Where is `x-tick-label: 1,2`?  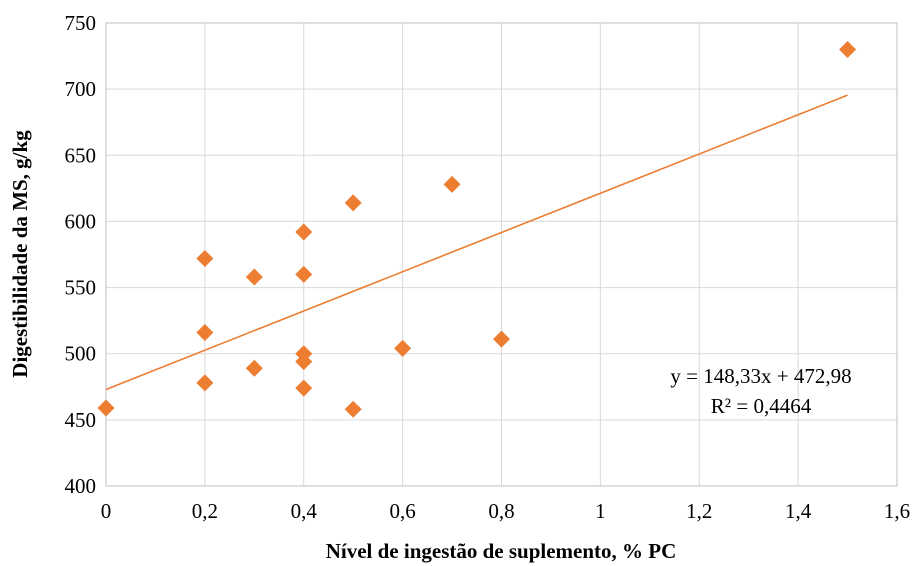 x-tick-label: 1,2 is located at coordinates (699, 511).